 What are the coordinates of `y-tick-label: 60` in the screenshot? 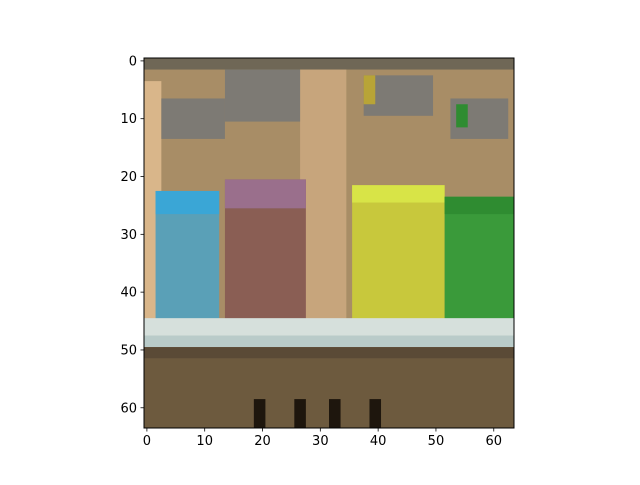 It's located at (128, 408).